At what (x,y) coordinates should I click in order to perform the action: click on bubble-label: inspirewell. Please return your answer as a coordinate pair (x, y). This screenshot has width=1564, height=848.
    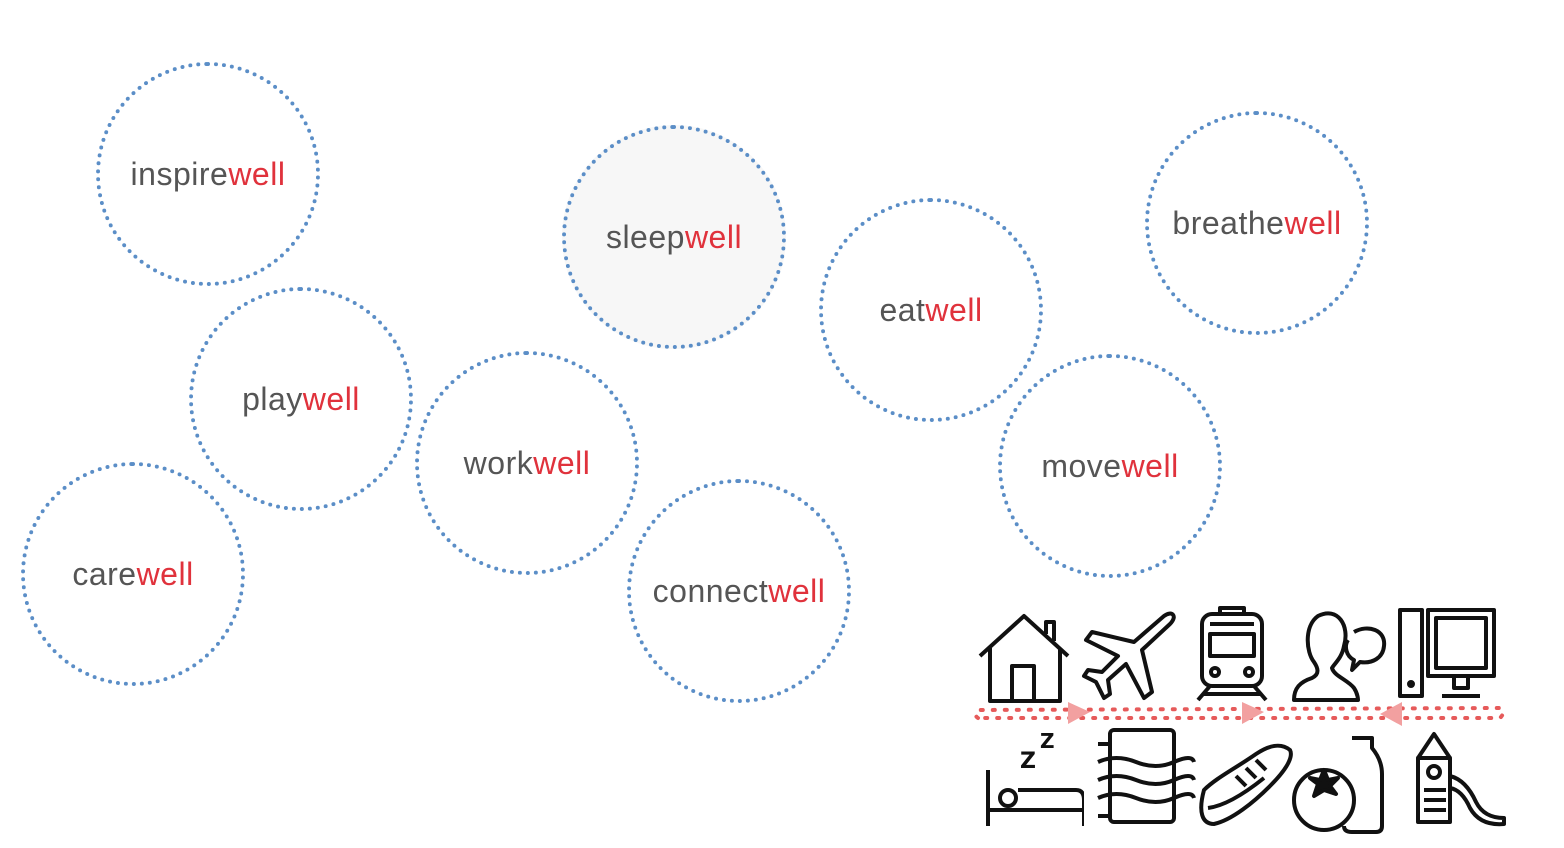
    Looking at the image, I should click on (208, 173).